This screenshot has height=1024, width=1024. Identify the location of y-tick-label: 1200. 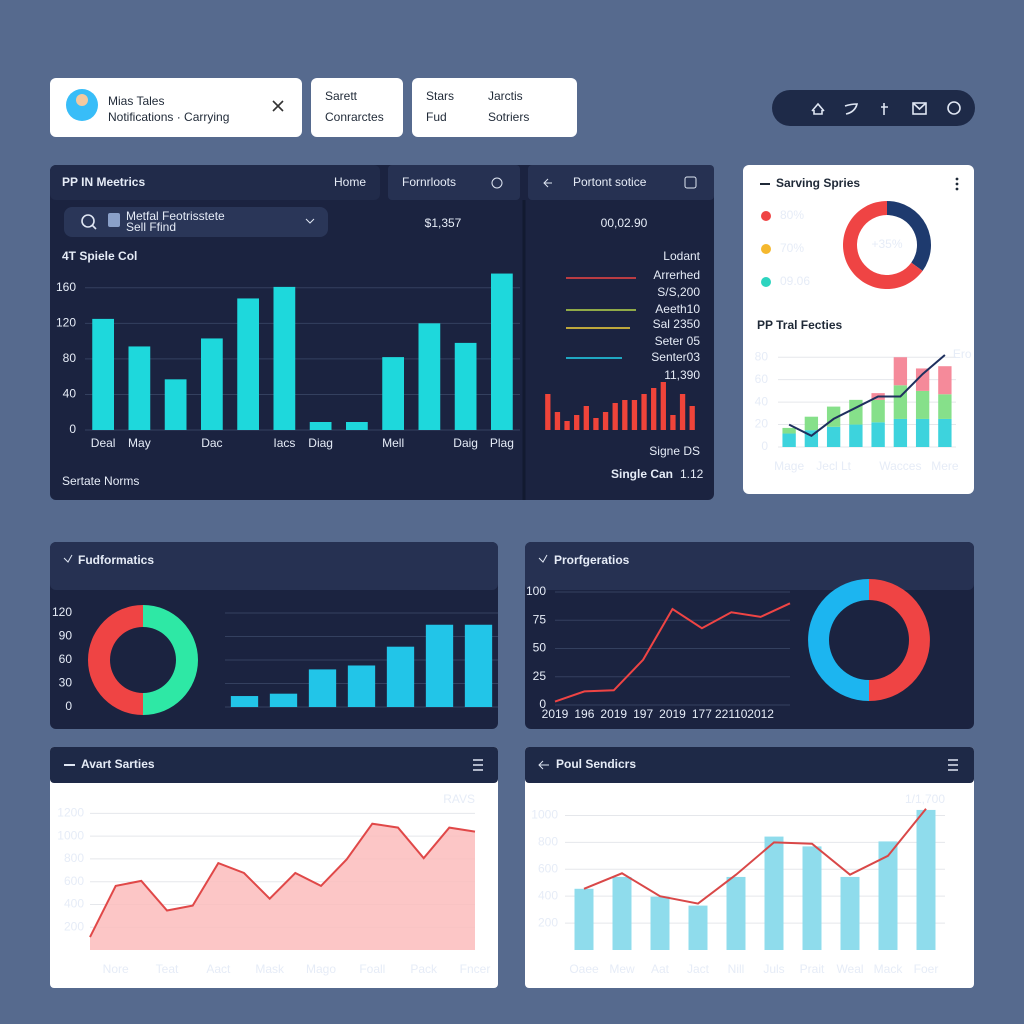
(70, 813).